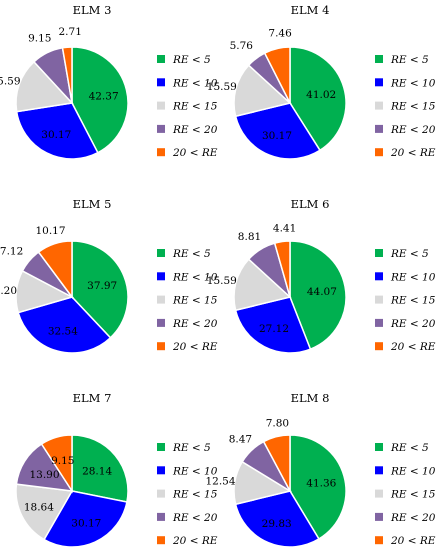 The width and height of the screenshot is (437, 550). I want to click on pie-title: ELM 3, so click(92, 10).